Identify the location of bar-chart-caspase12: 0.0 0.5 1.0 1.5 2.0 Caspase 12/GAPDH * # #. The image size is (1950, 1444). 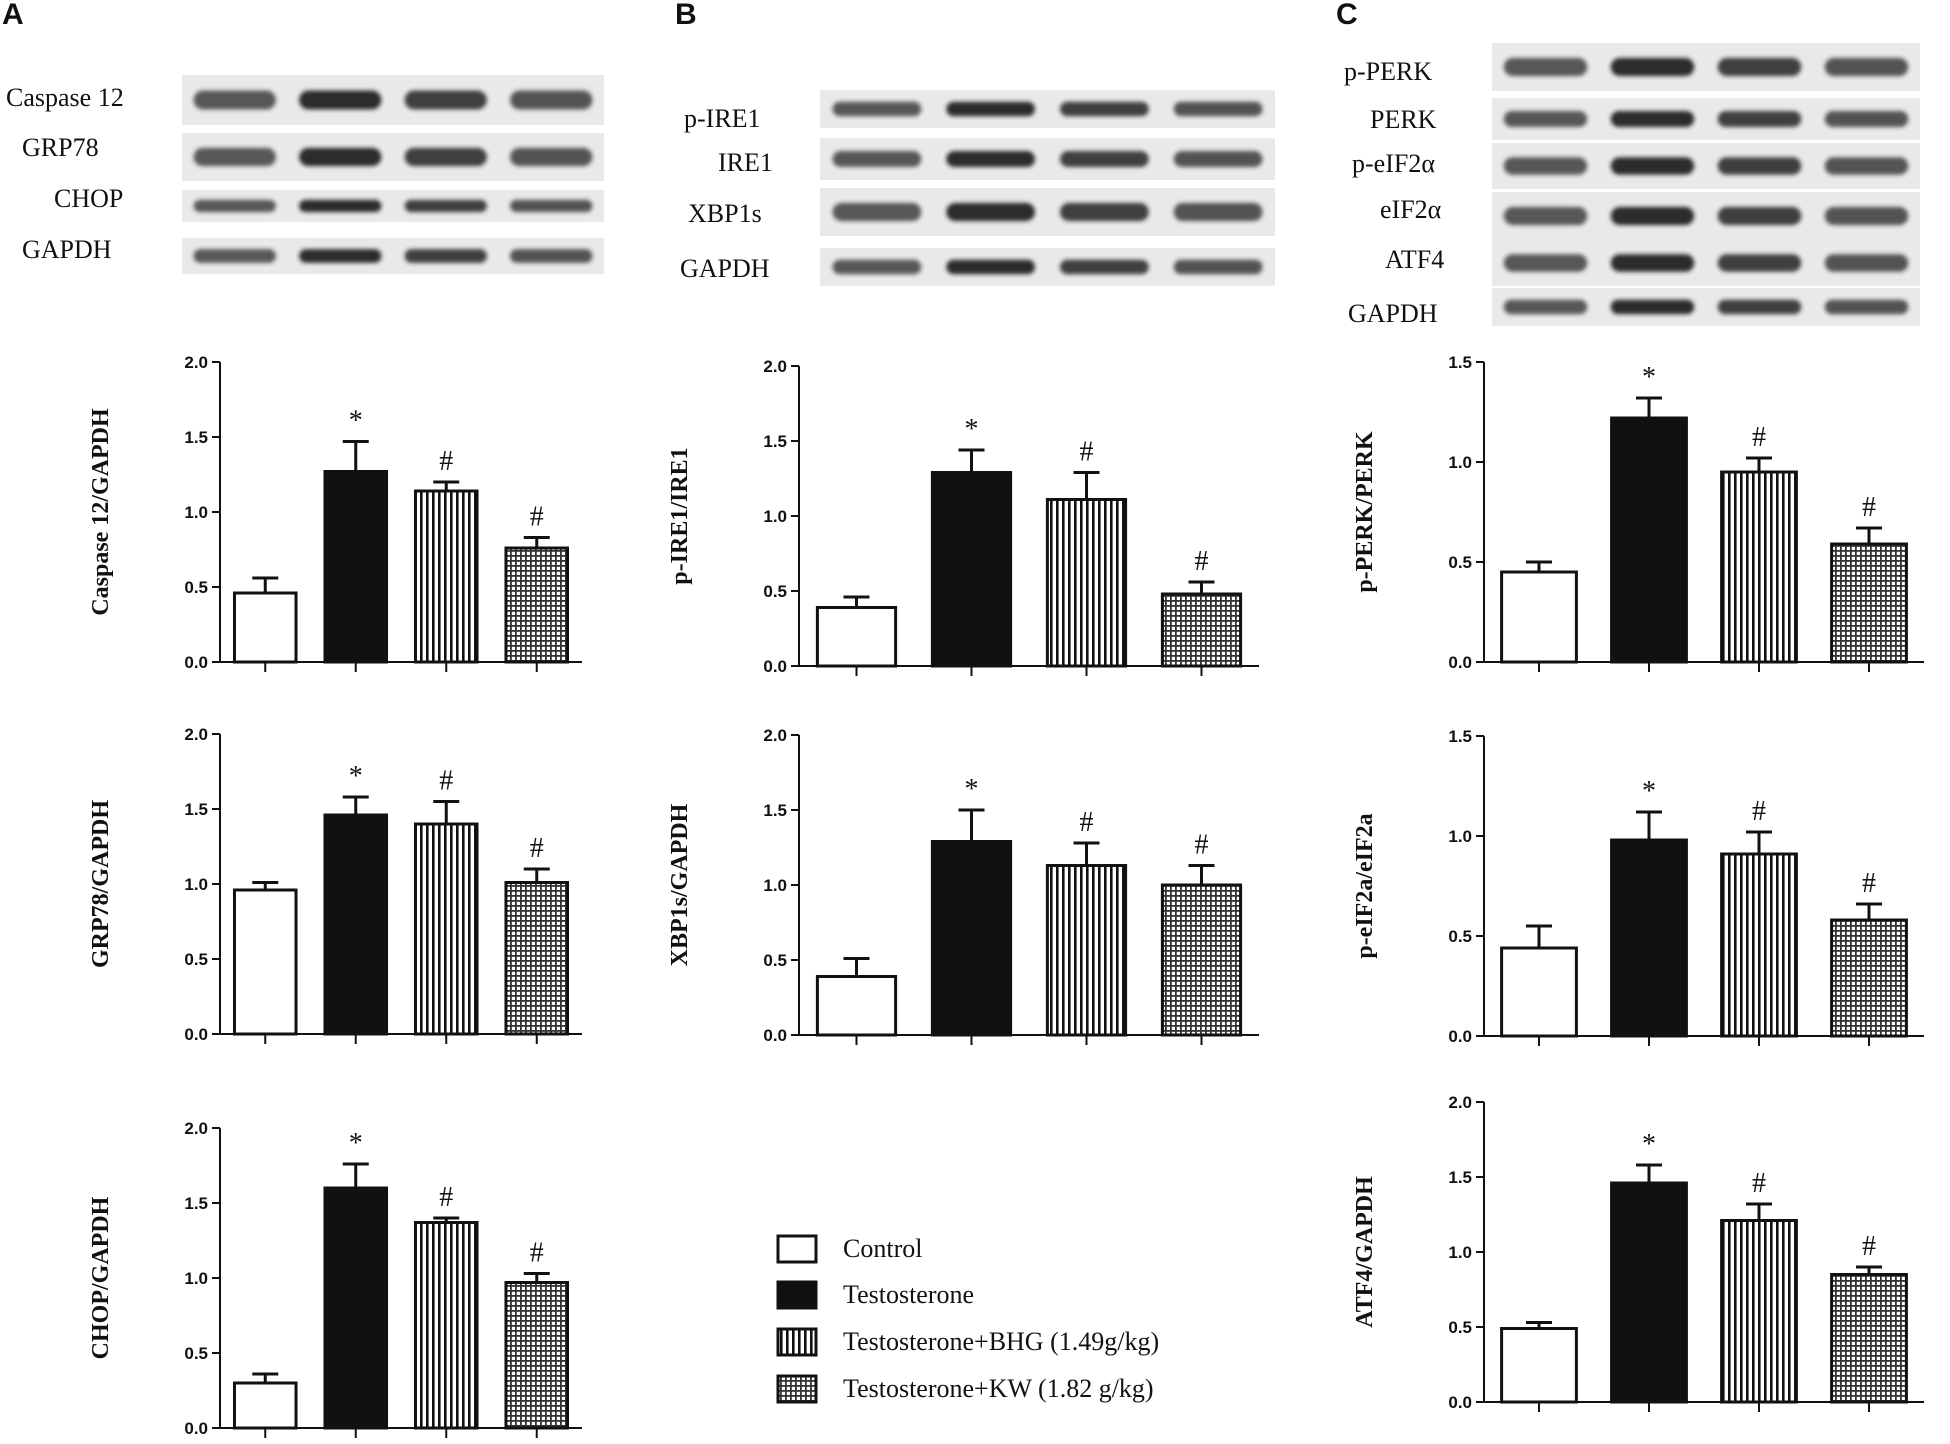
(335, 512).